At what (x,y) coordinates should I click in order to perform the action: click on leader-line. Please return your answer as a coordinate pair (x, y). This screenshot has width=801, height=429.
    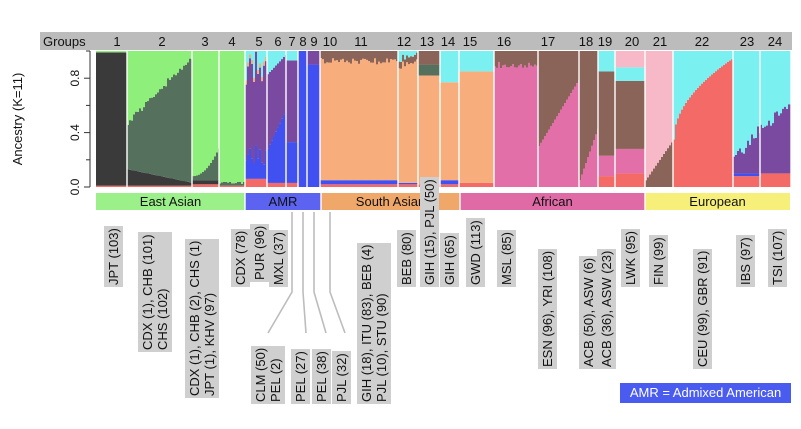
    Looking at the image, I should click on (320, 273).